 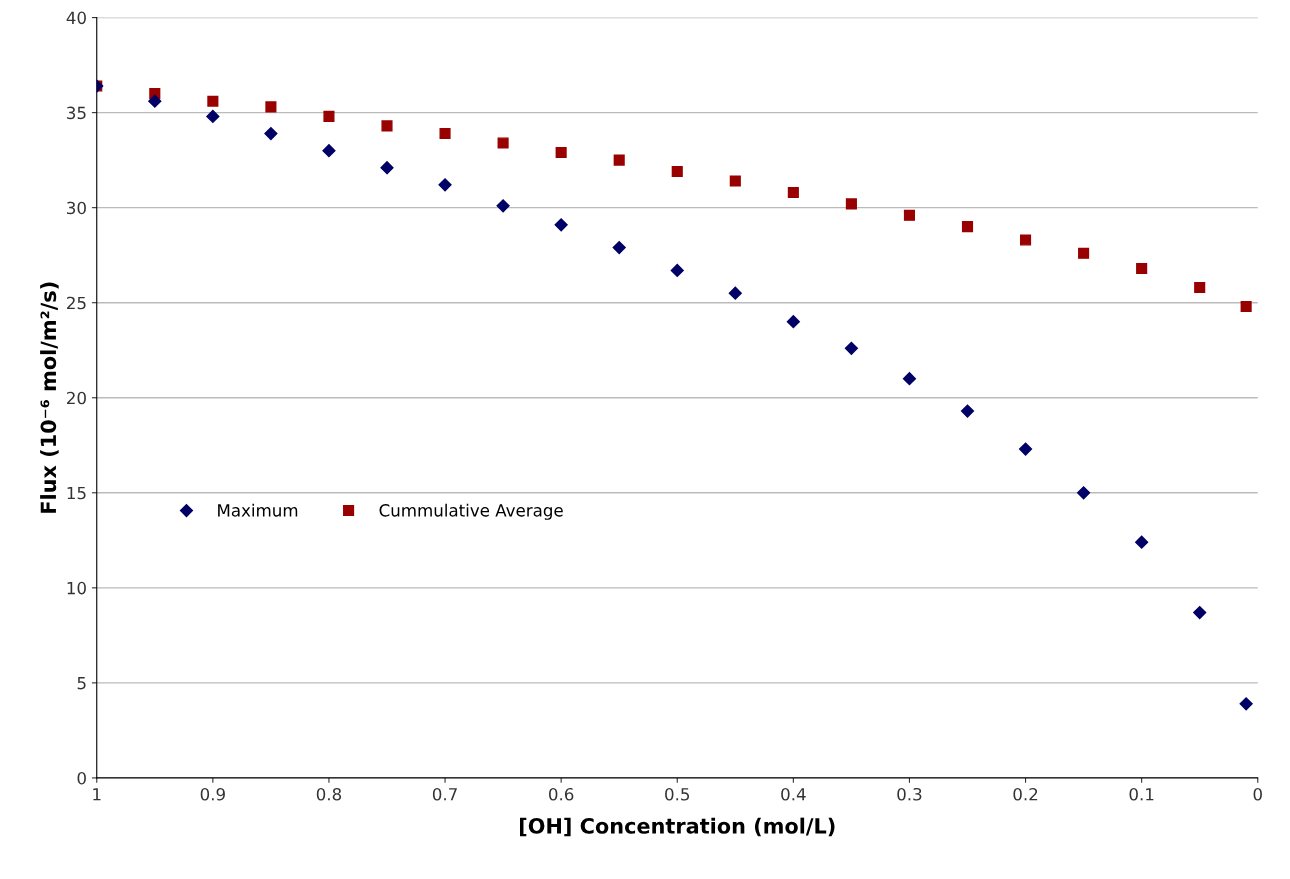 I want to click on x-tick-label: 0.3, so click(x=909, y=794).